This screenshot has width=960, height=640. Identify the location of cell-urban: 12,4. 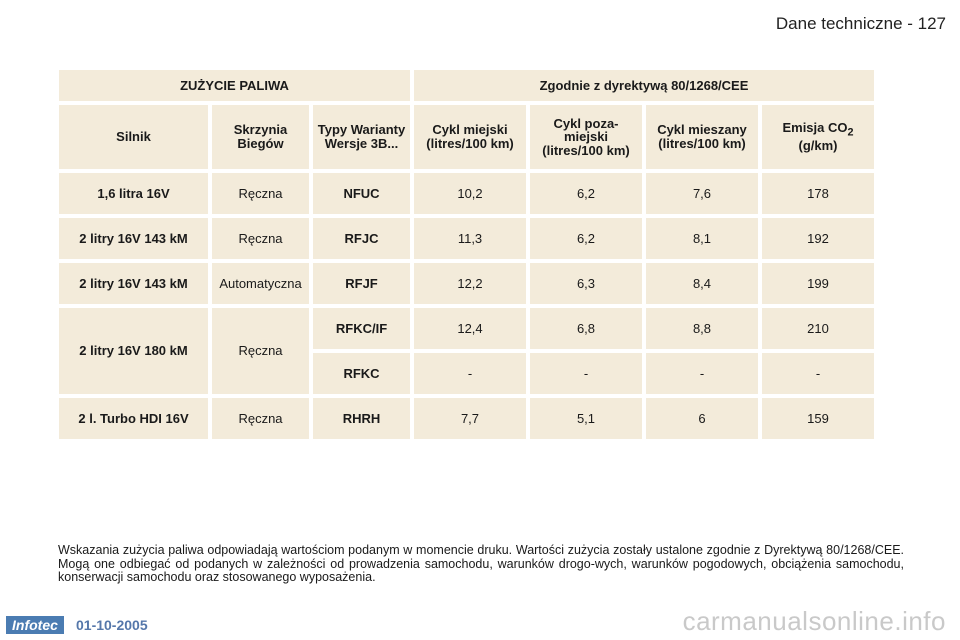
(470, 328).